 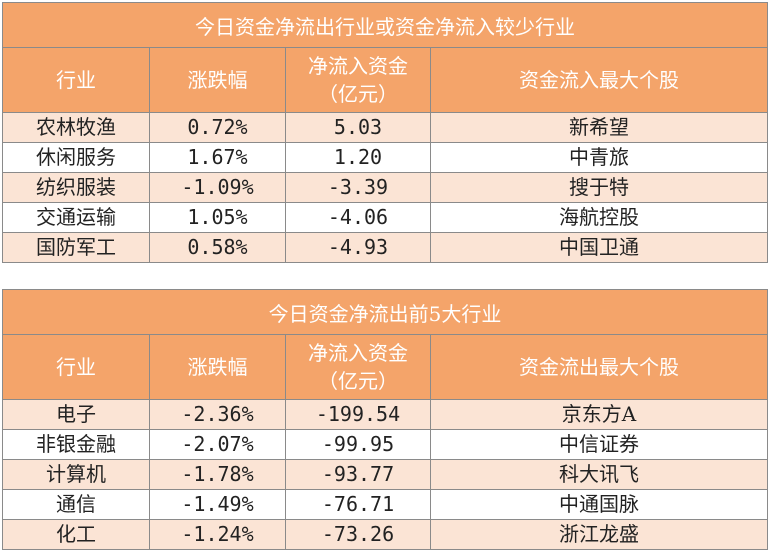 What do you see at coordinates (217, 474) in the screenshot?
I see `cell-change: -1.78%` at bounding box center [217, 474].